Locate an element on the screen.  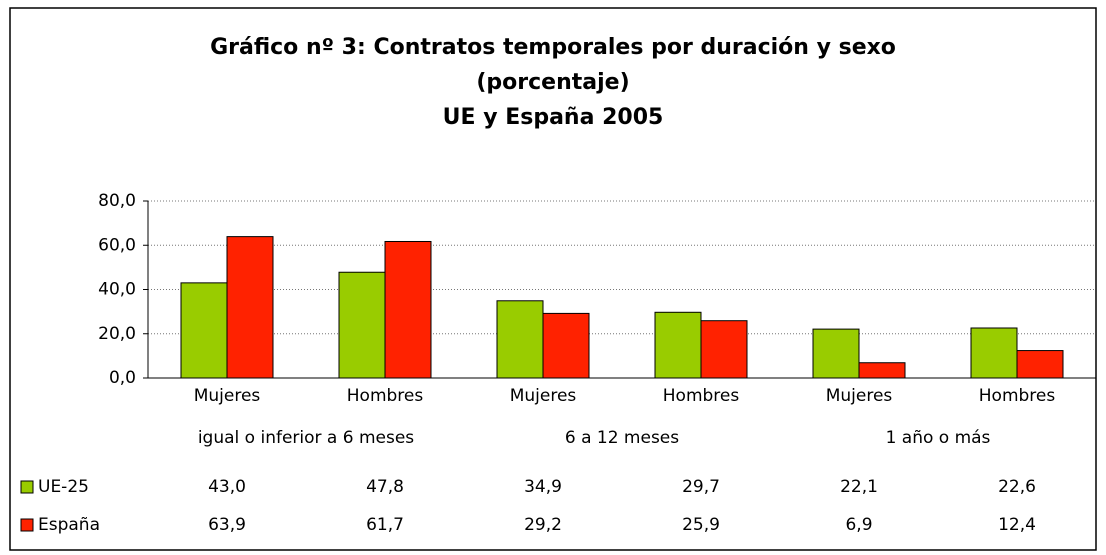
y-tick-label: 80,0 is located at coordinates (117, 201).